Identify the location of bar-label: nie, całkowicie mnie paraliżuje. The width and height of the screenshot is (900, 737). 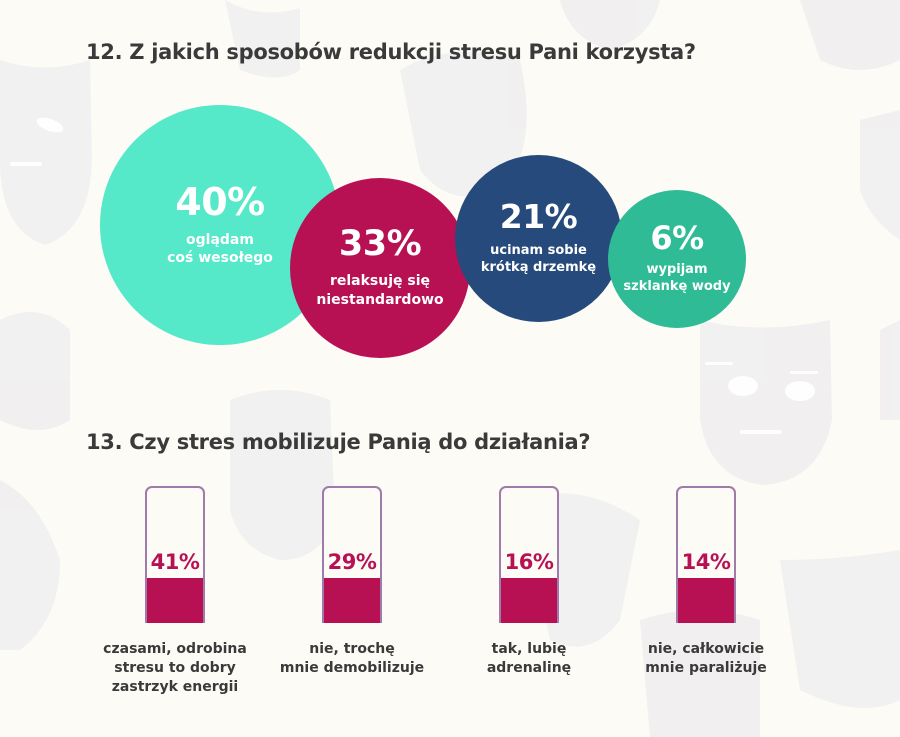
(706, 658).